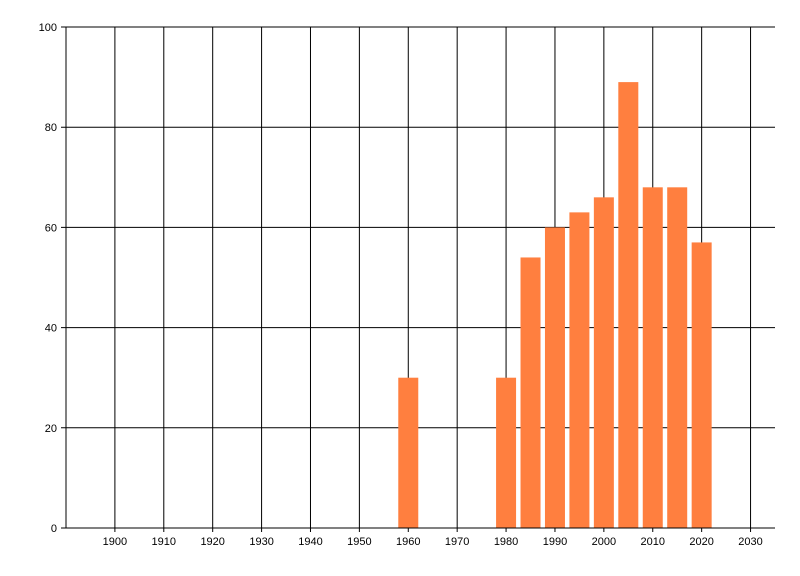 The image size is (800, 576). I want to click on x-tick-label: 2000, so click(604, 542).